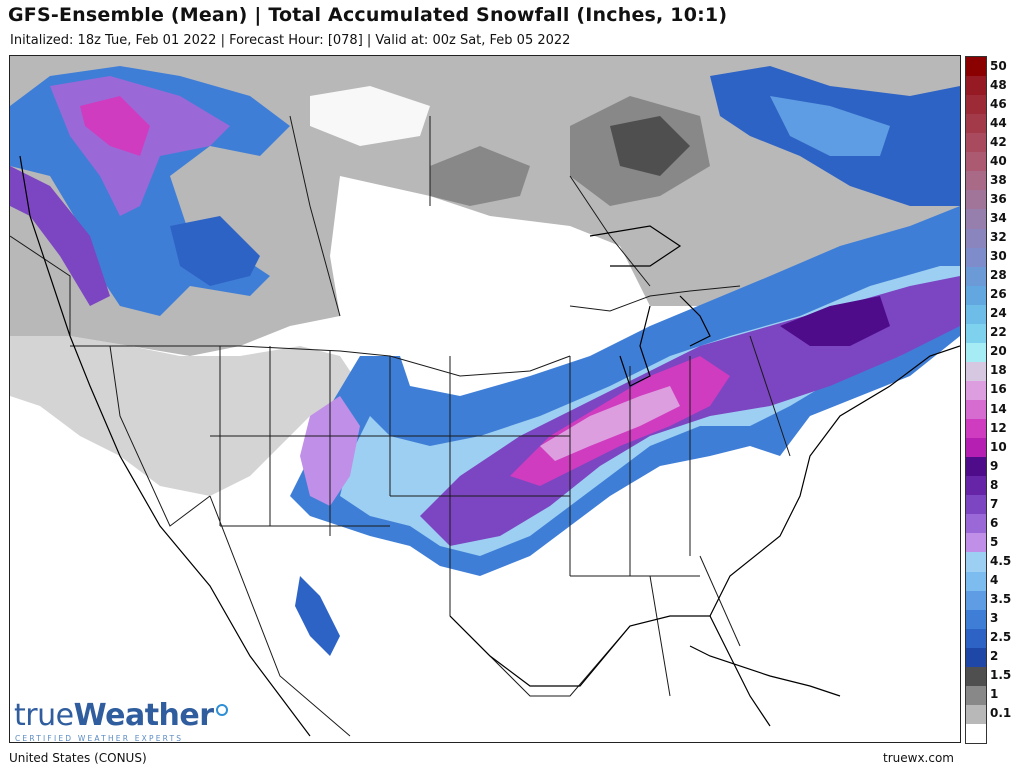  Describe the element at coordinates (998, 122) in the screenshot. I see `legend-label: 44` at that location.